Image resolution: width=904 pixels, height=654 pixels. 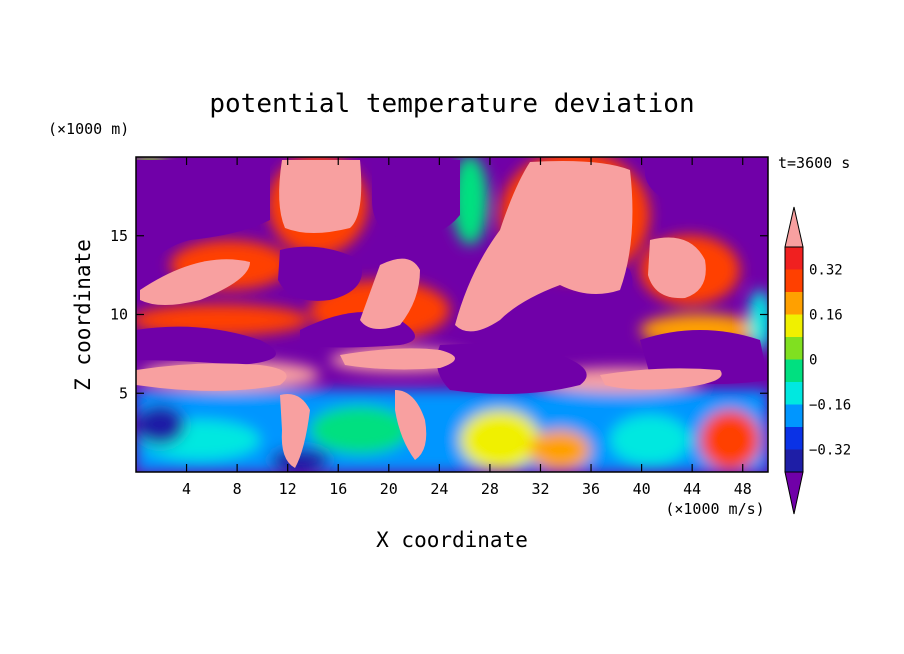 What do you see at coordinates (692, 489) in the screenshot?
I see `x-tick-label: 44` at bounding box center [692, 489].